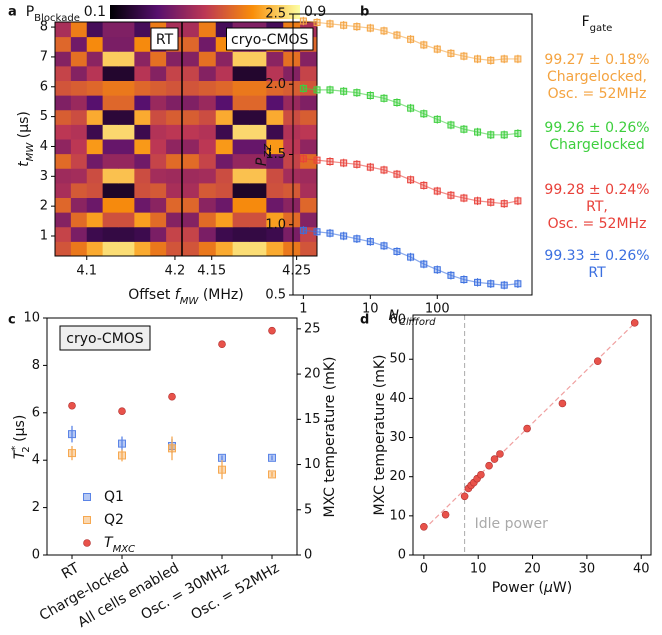 The image size is (662, 635). I want to click on y-tick-label: 10, so click(397, 515).